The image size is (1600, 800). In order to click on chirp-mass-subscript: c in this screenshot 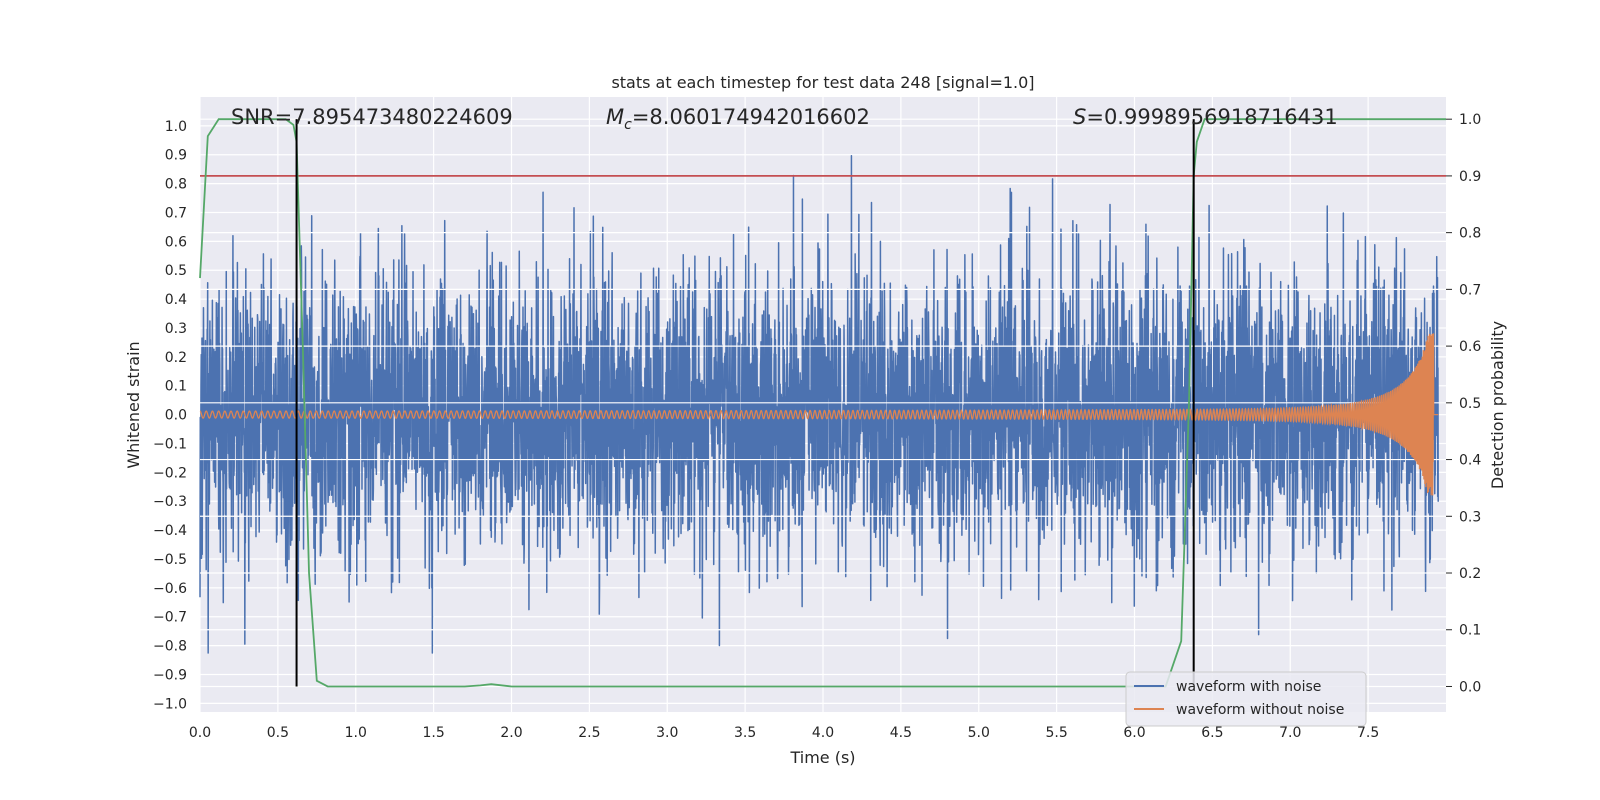, I will do `click(628, 125)`.